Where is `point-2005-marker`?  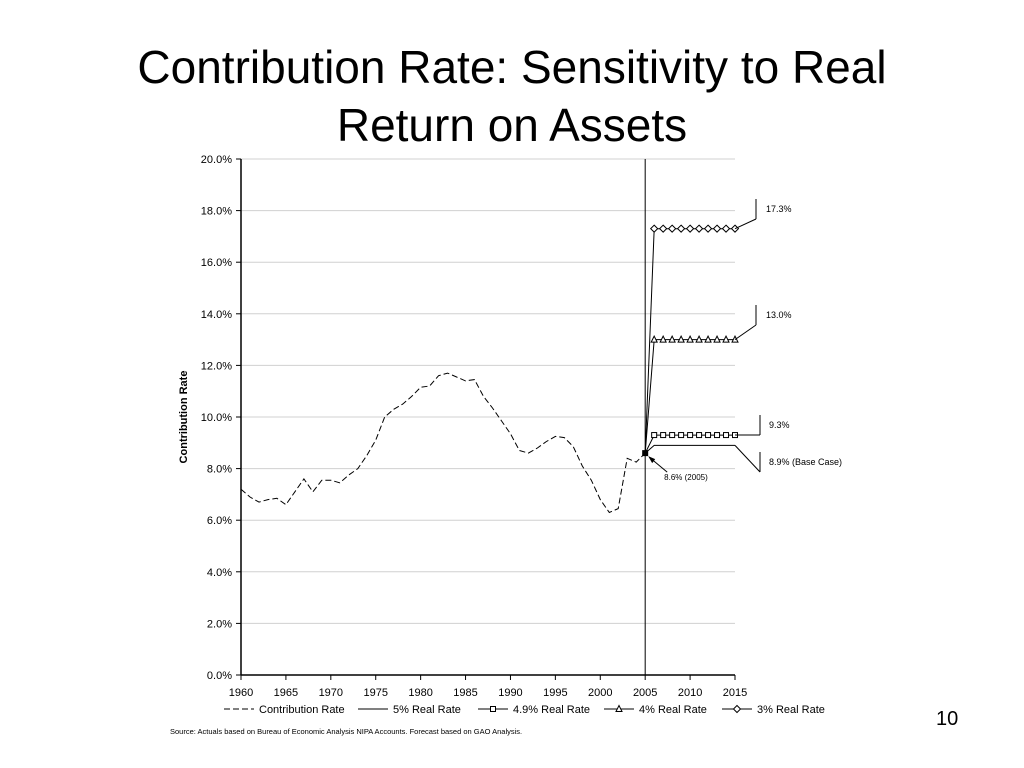
point-2005-marker is located at coordinates (645, 453).